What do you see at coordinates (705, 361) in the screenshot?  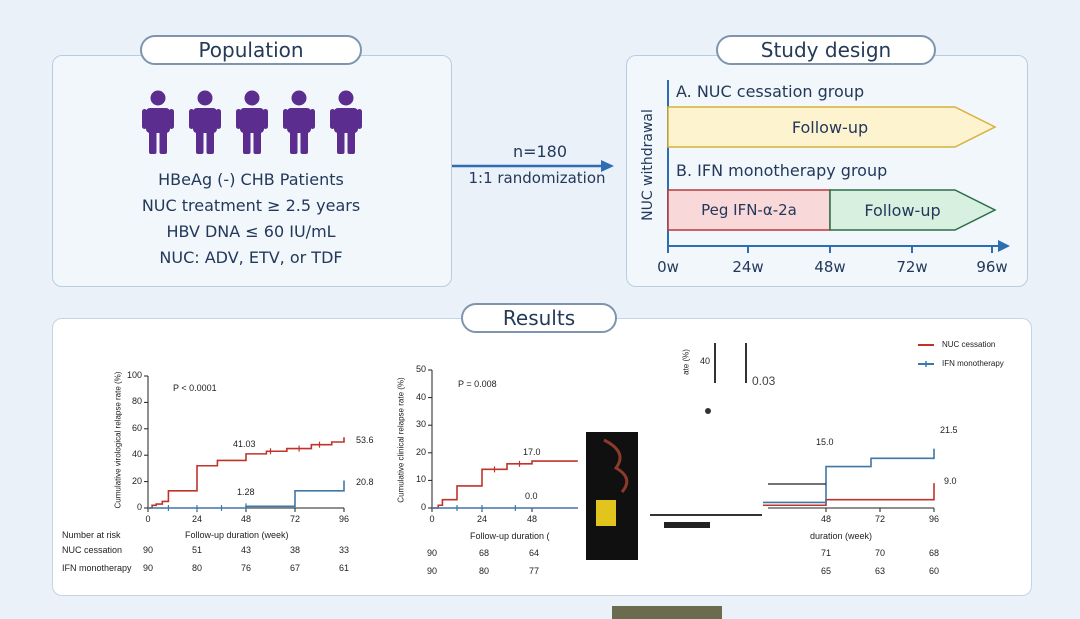 I see `chart3-ytick: 40` at bounding box center [705, 361].